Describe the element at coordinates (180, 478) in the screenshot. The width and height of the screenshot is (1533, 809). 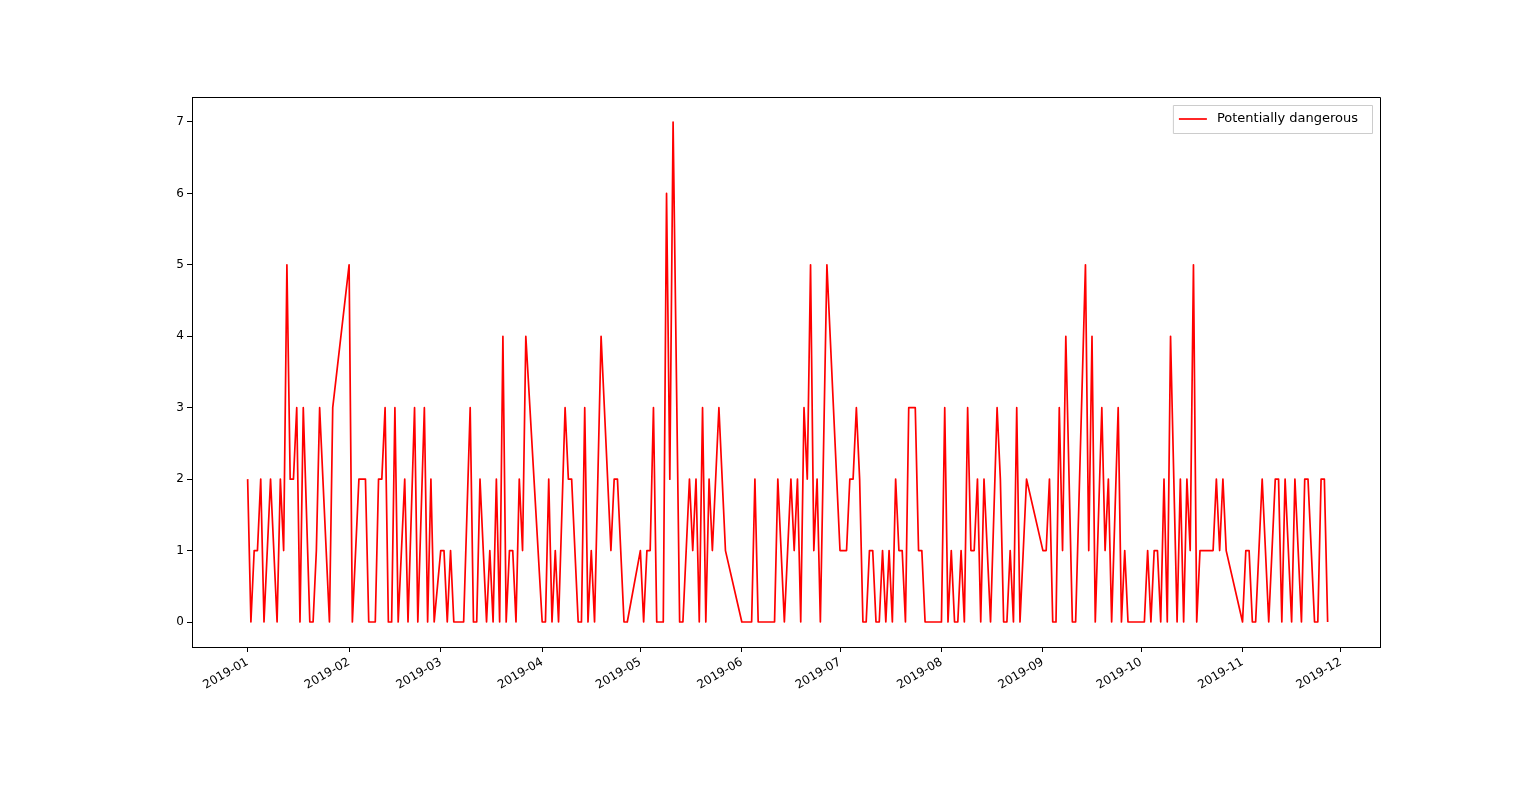
I see `y-tick-label: 2` at that location.